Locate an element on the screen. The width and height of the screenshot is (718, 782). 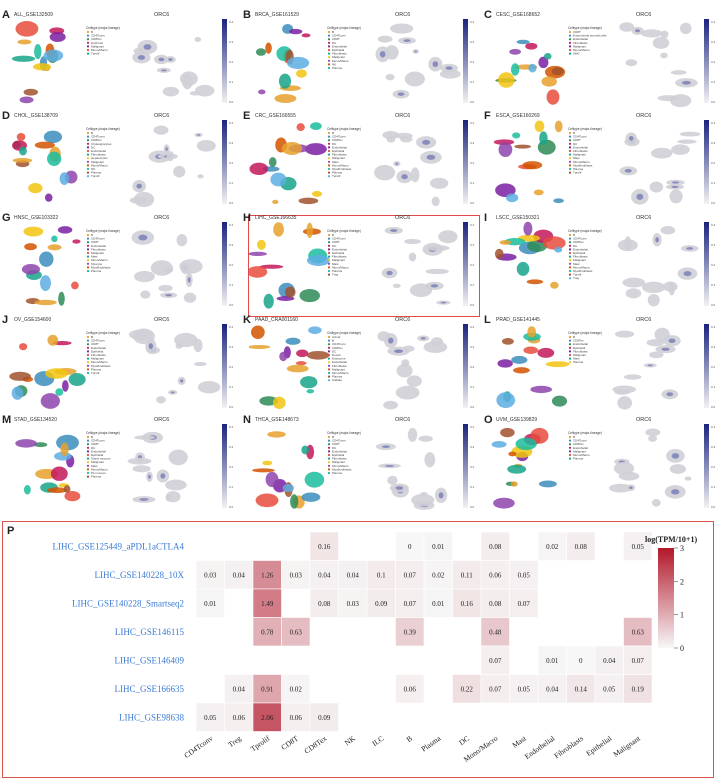
heatmap-colorbar-tick: 2 is located at coordinates (682, 581).